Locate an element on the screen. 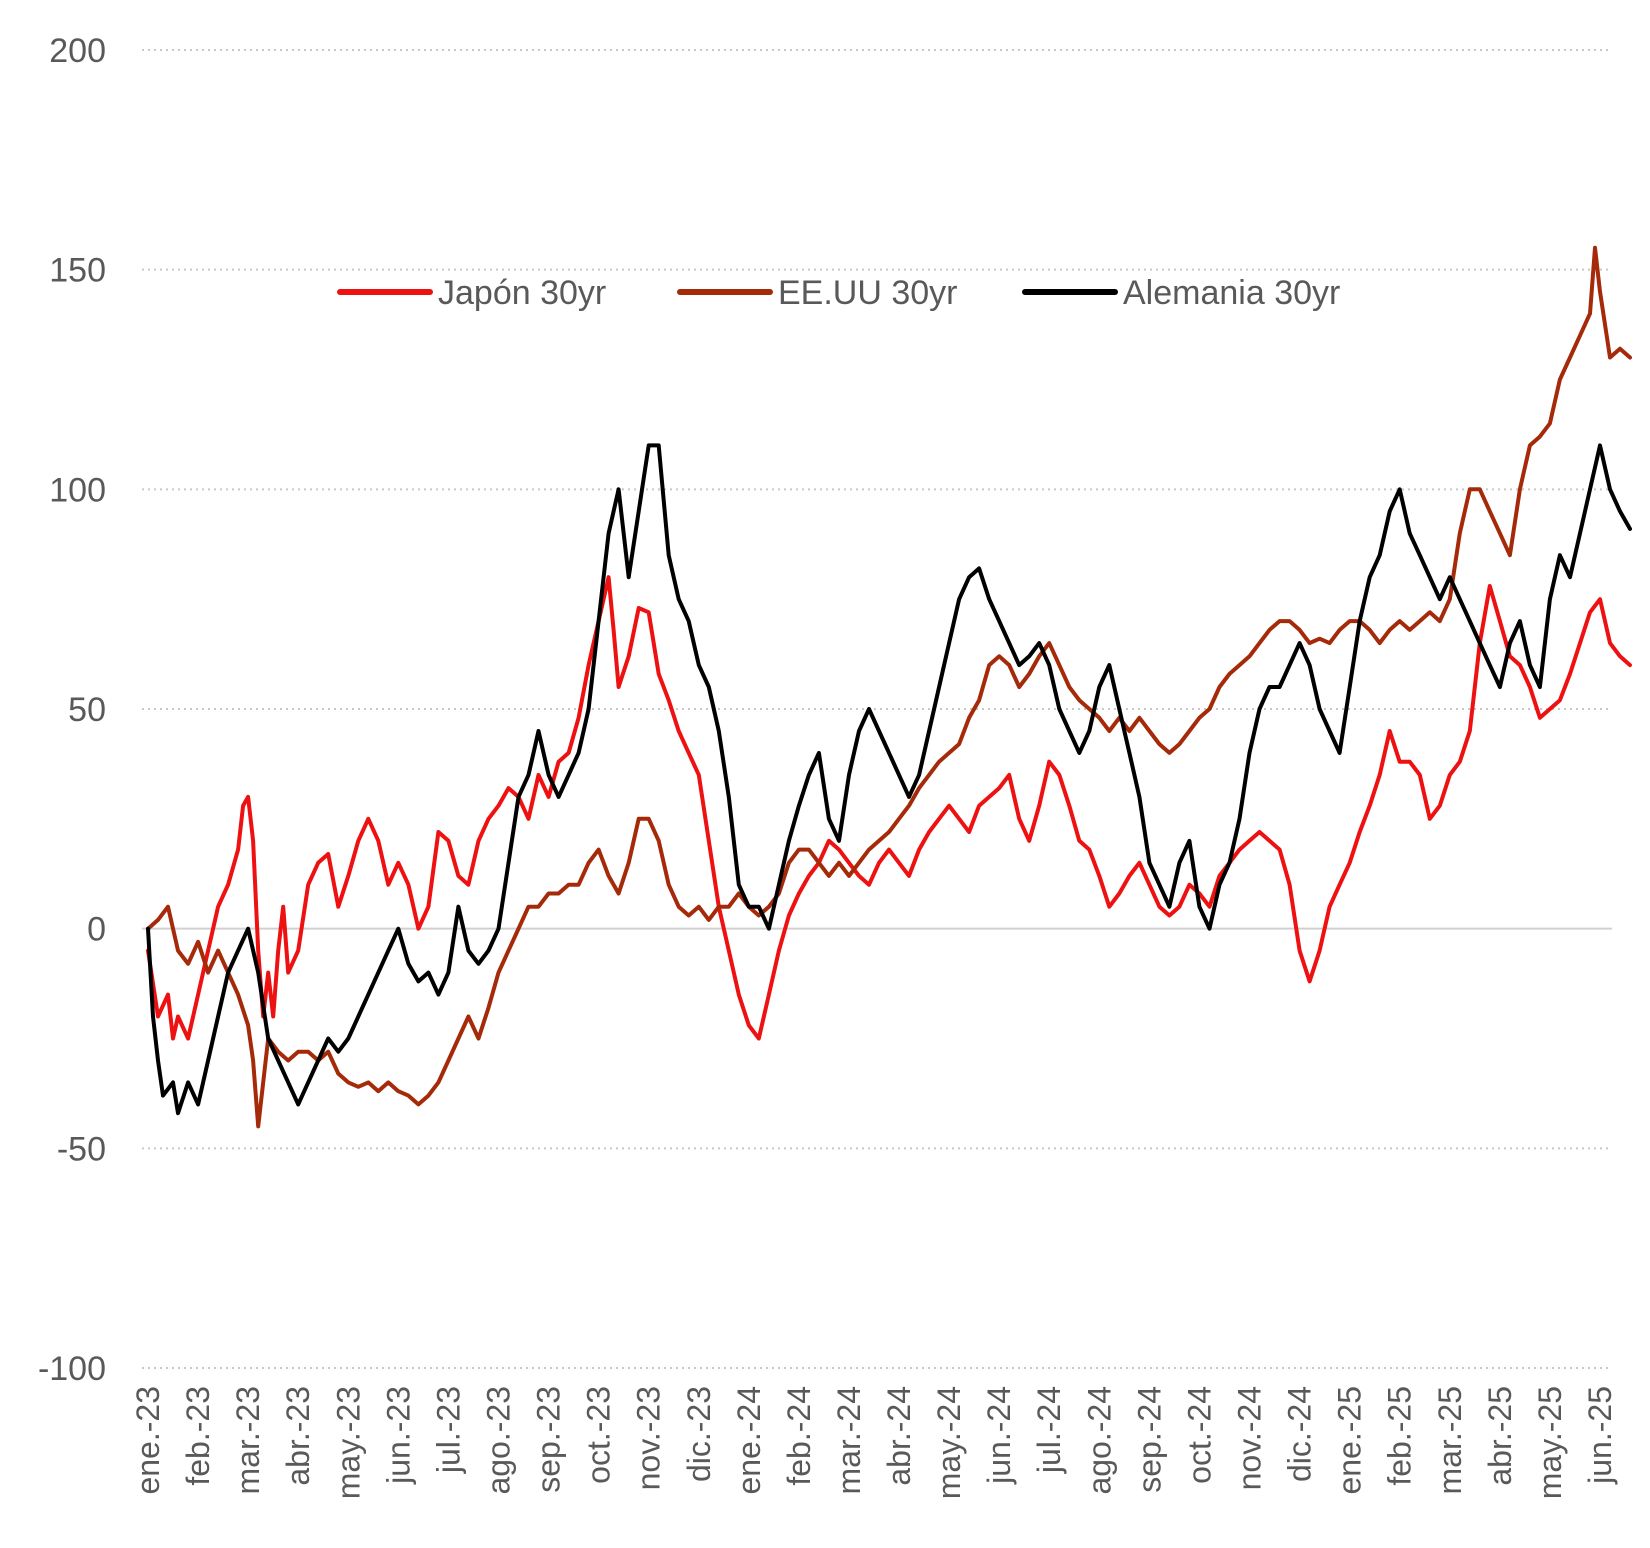  legend: Japón 30yr EE.UU 30yr Alemania 30yr is located at coordinates (838, 293).